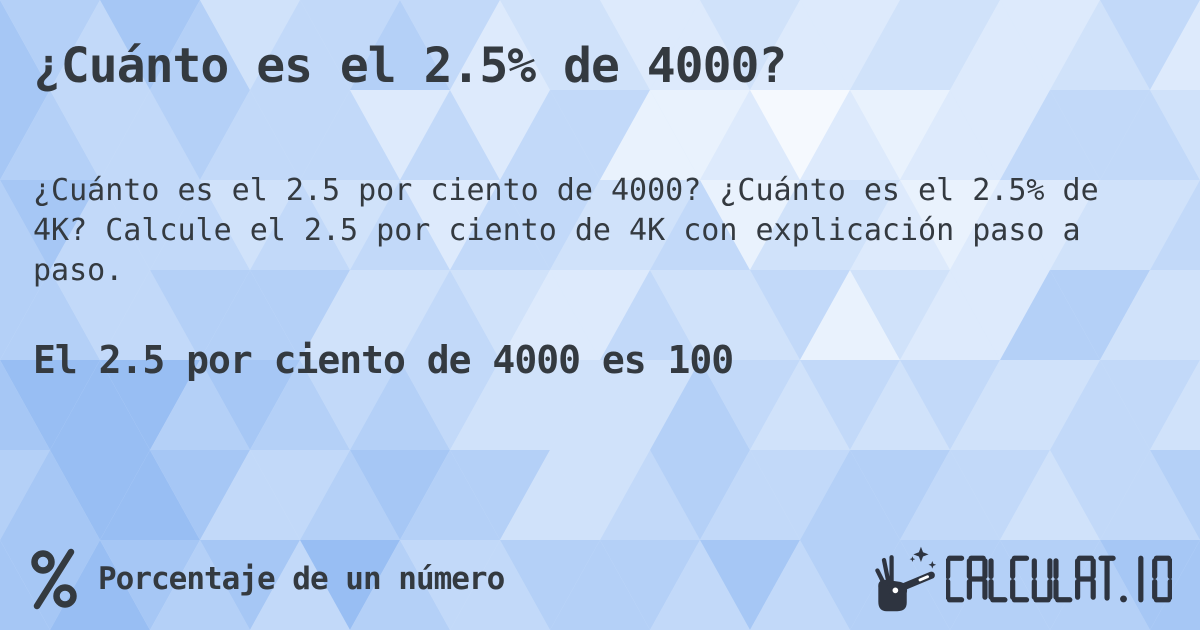 This screenshot has width=1200, height=630. I want to click on brand-wordmark, so click(1059, 579).